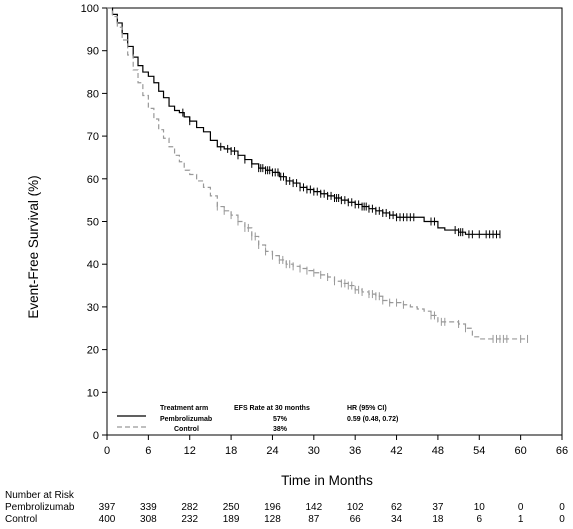 The height and width of the screenshot is (529, 573). Describe the element at coordinates (480, 507) in the screenshot. I see `risk-value-pembrolizumab: 10` at that location.